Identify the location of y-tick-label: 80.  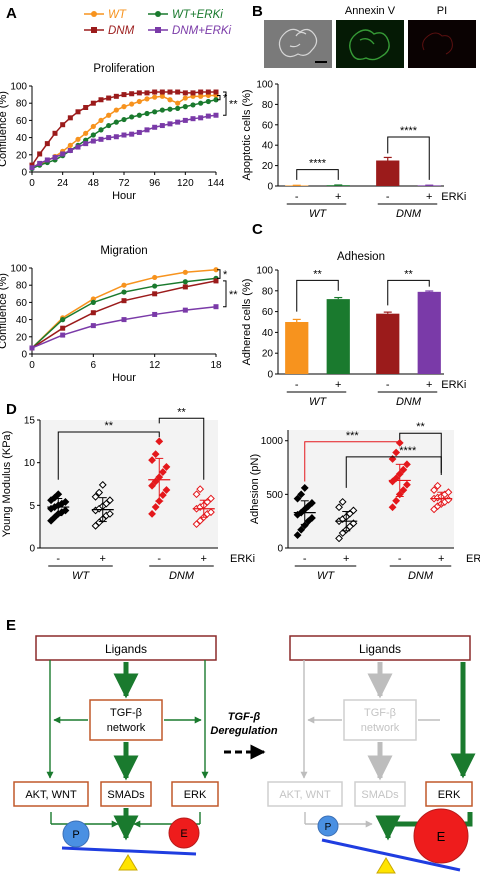
(268, 105).